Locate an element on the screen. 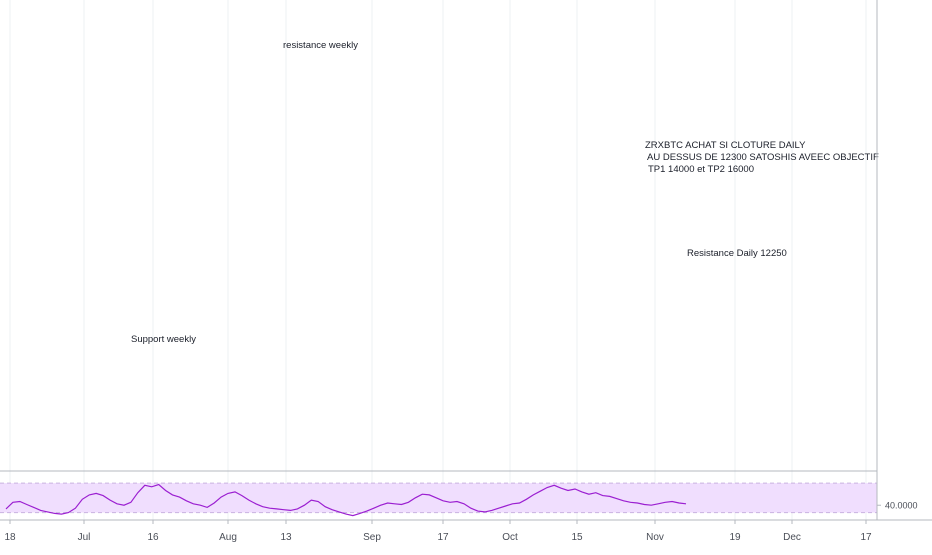  rsi-band is located at coordinates (438, 498).